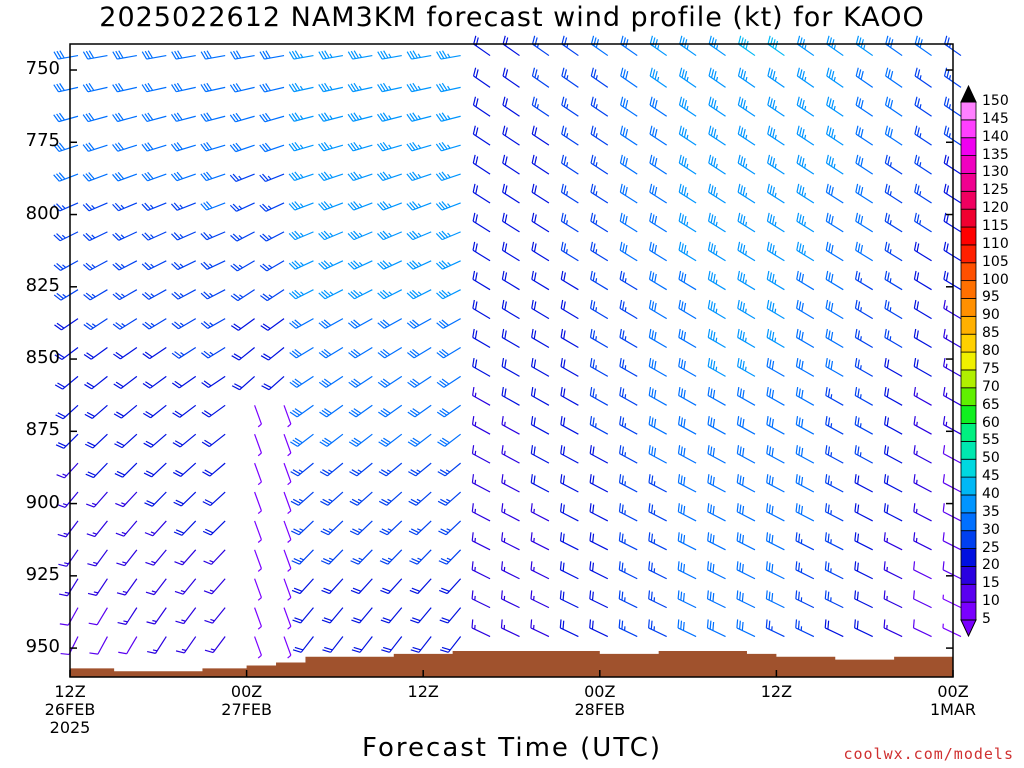 The width and height of the screenshot is (1024, 768). What do you see at coordinates (991, 297) in the screenshot?
I see `colorbar-tick-label: 95` at bounding box center [991, 297].